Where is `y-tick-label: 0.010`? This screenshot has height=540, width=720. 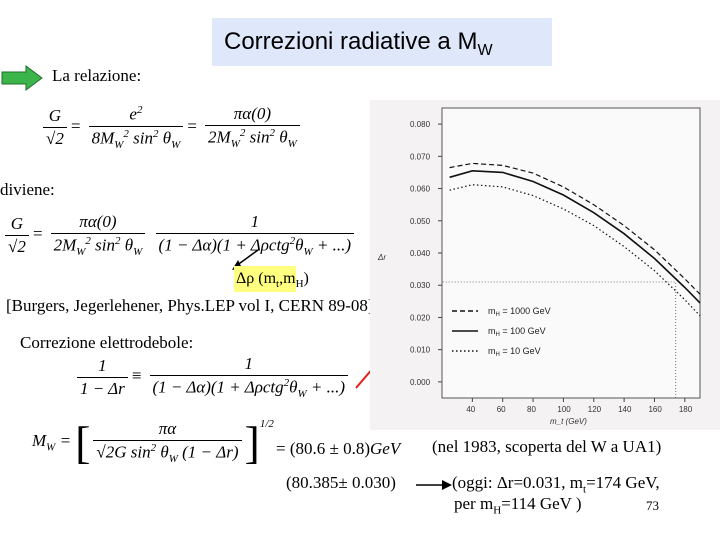 y-tick-label: 0.010 is located at coordinates (420, 350).